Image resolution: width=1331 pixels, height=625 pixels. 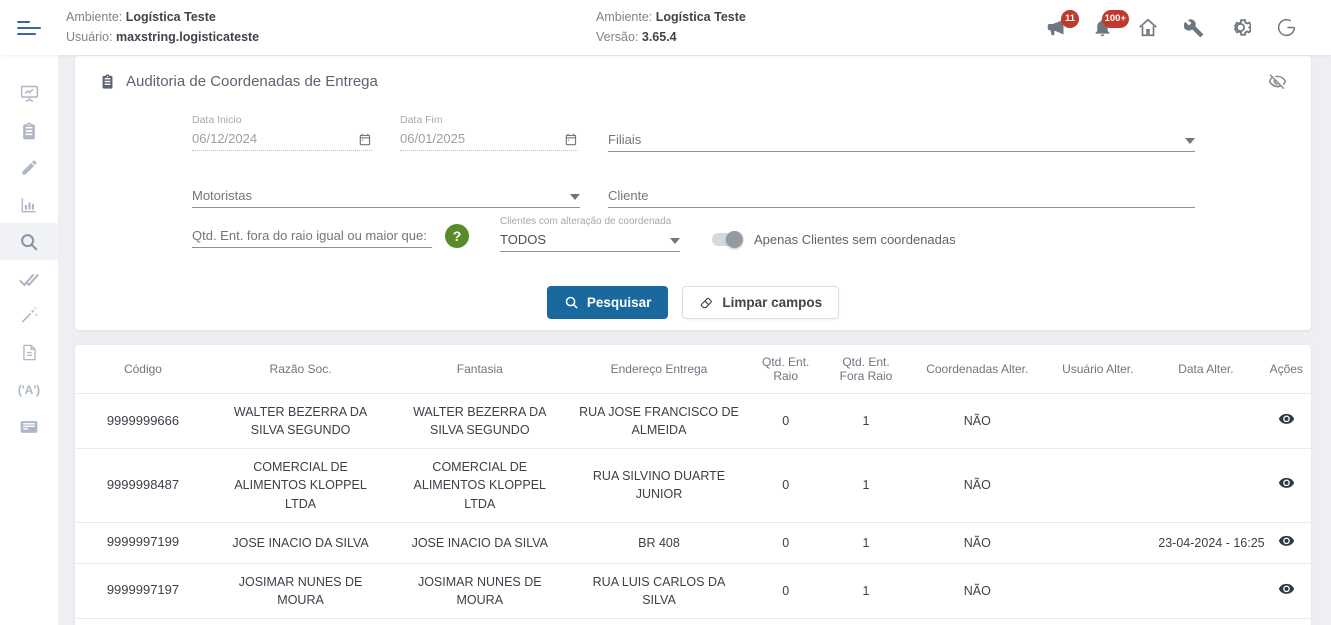 I want to click on versao-label: Versão:, so click(x=617, y=36).